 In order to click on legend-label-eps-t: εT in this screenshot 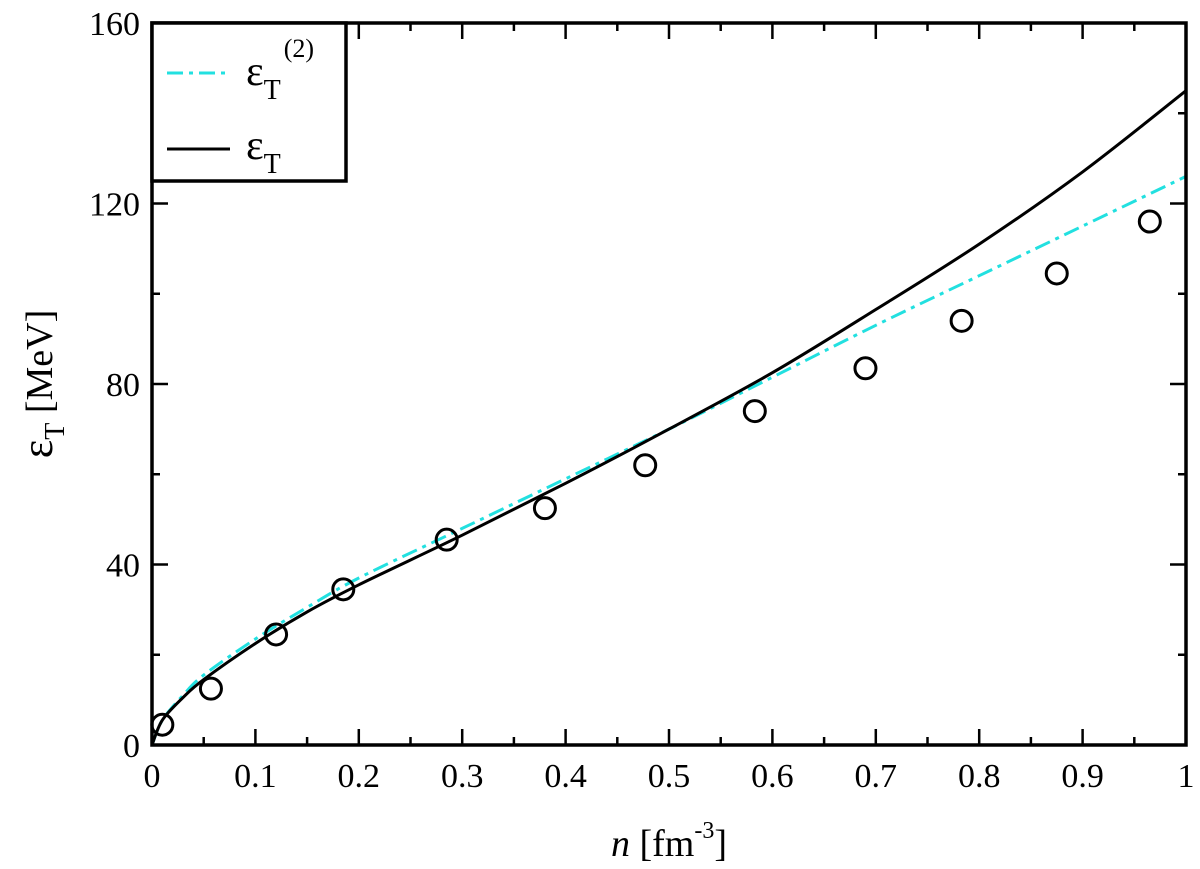, I will do `click(263, 151)`.